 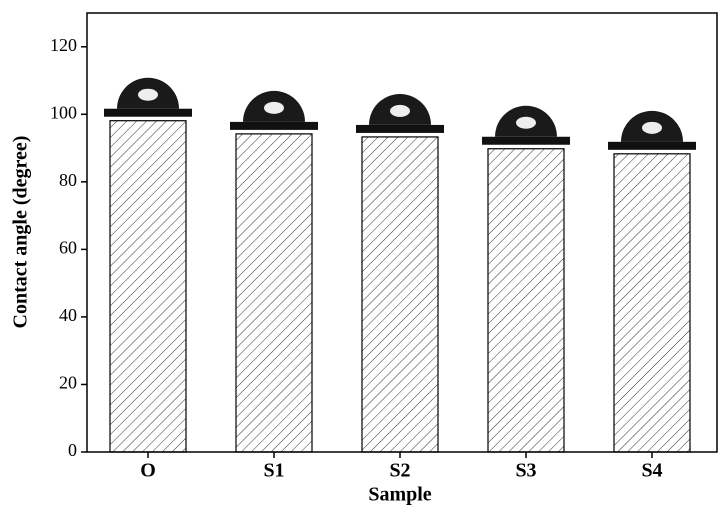 I want to click on y-tick-label: 60, so click(x=68, y=248).